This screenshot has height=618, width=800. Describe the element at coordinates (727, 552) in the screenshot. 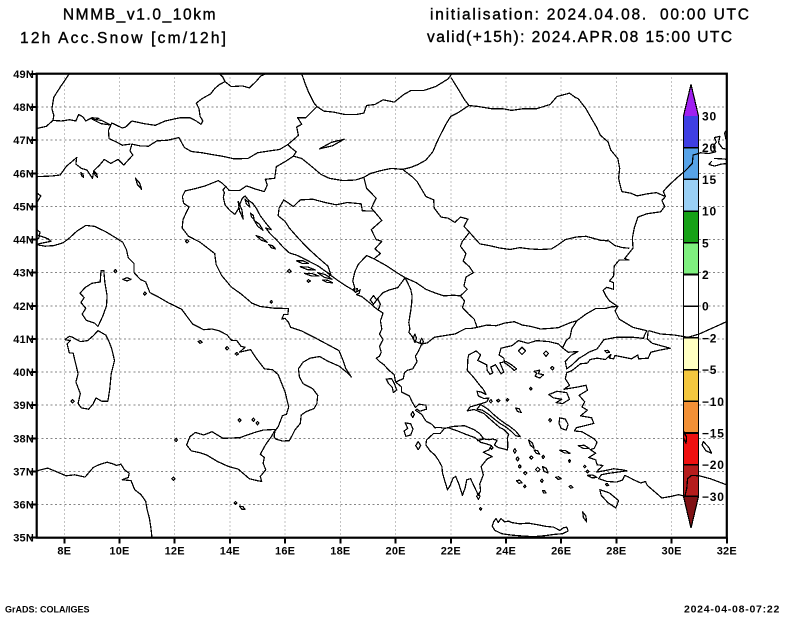

I see `svg-text: 32E` at that location.